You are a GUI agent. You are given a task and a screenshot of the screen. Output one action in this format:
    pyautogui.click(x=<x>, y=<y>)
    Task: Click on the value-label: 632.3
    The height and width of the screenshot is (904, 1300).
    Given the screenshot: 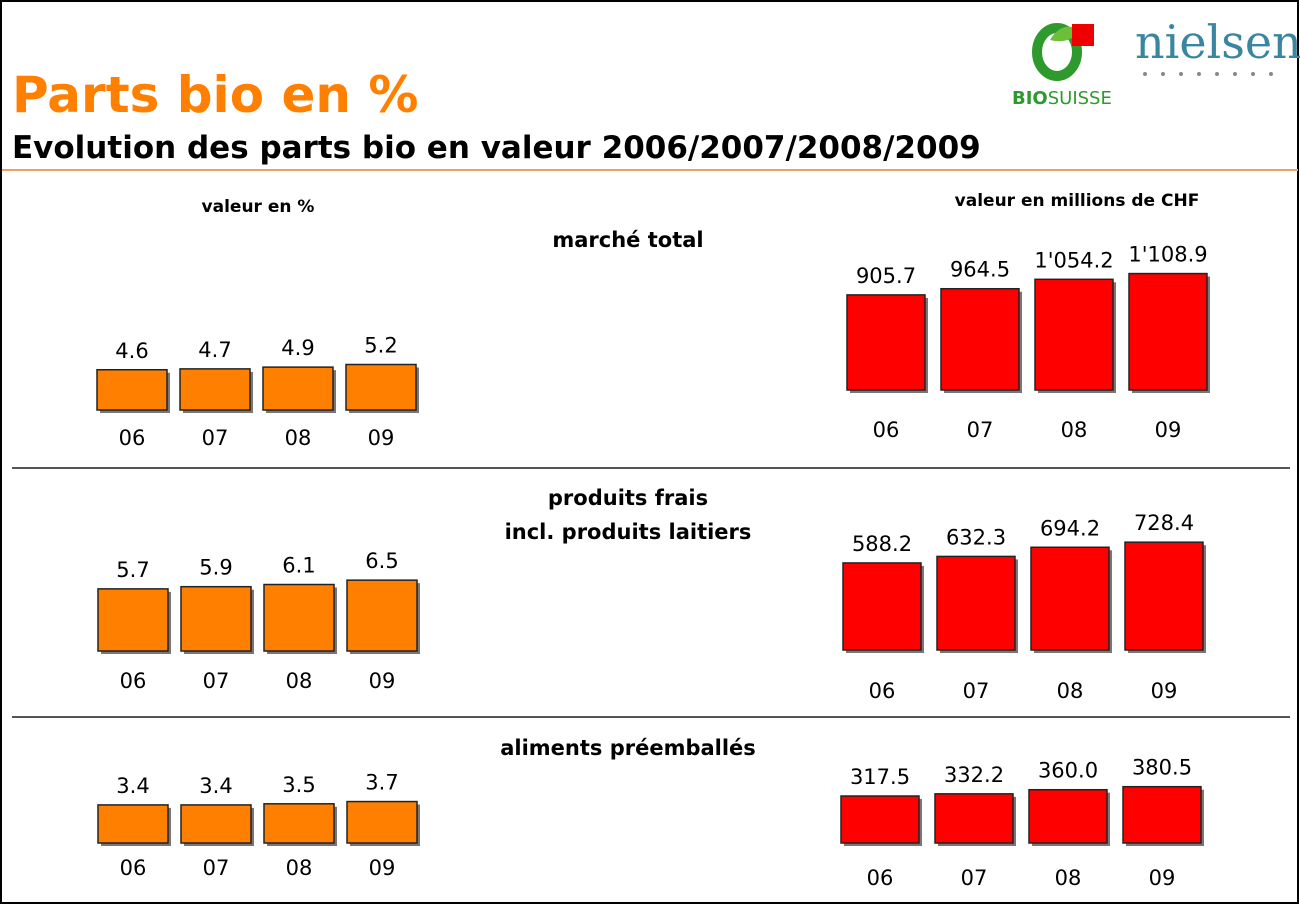 What is the action you would take?
    pyautogui.click(x=976, y=537)
    